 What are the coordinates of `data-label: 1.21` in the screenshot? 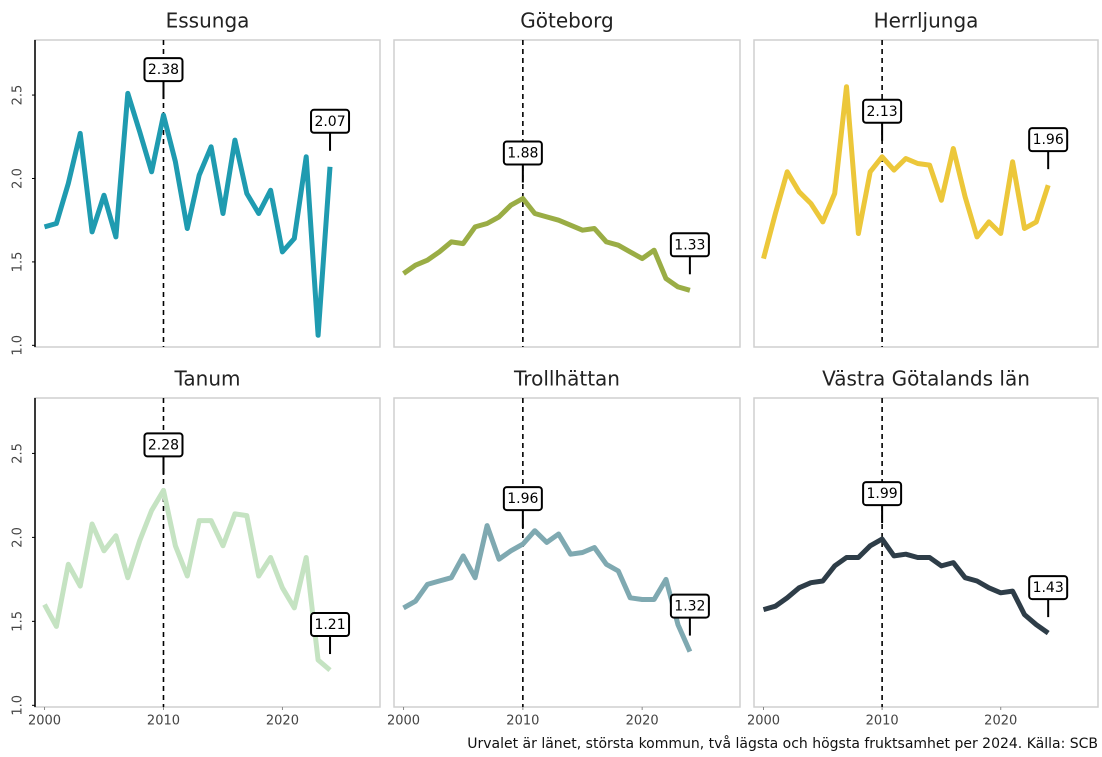 It's located at (329, 625).